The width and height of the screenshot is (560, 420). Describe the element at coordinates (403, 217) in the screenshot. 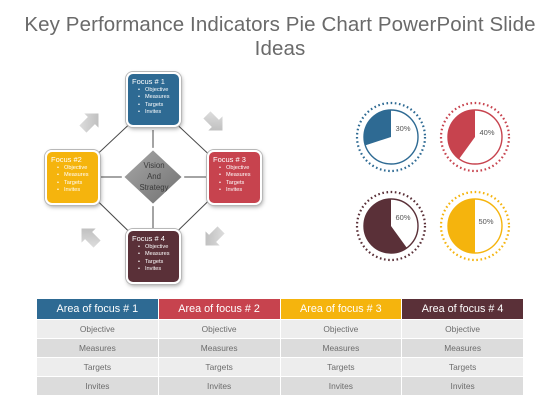

I see `pie-label-60: 60%` at that location.